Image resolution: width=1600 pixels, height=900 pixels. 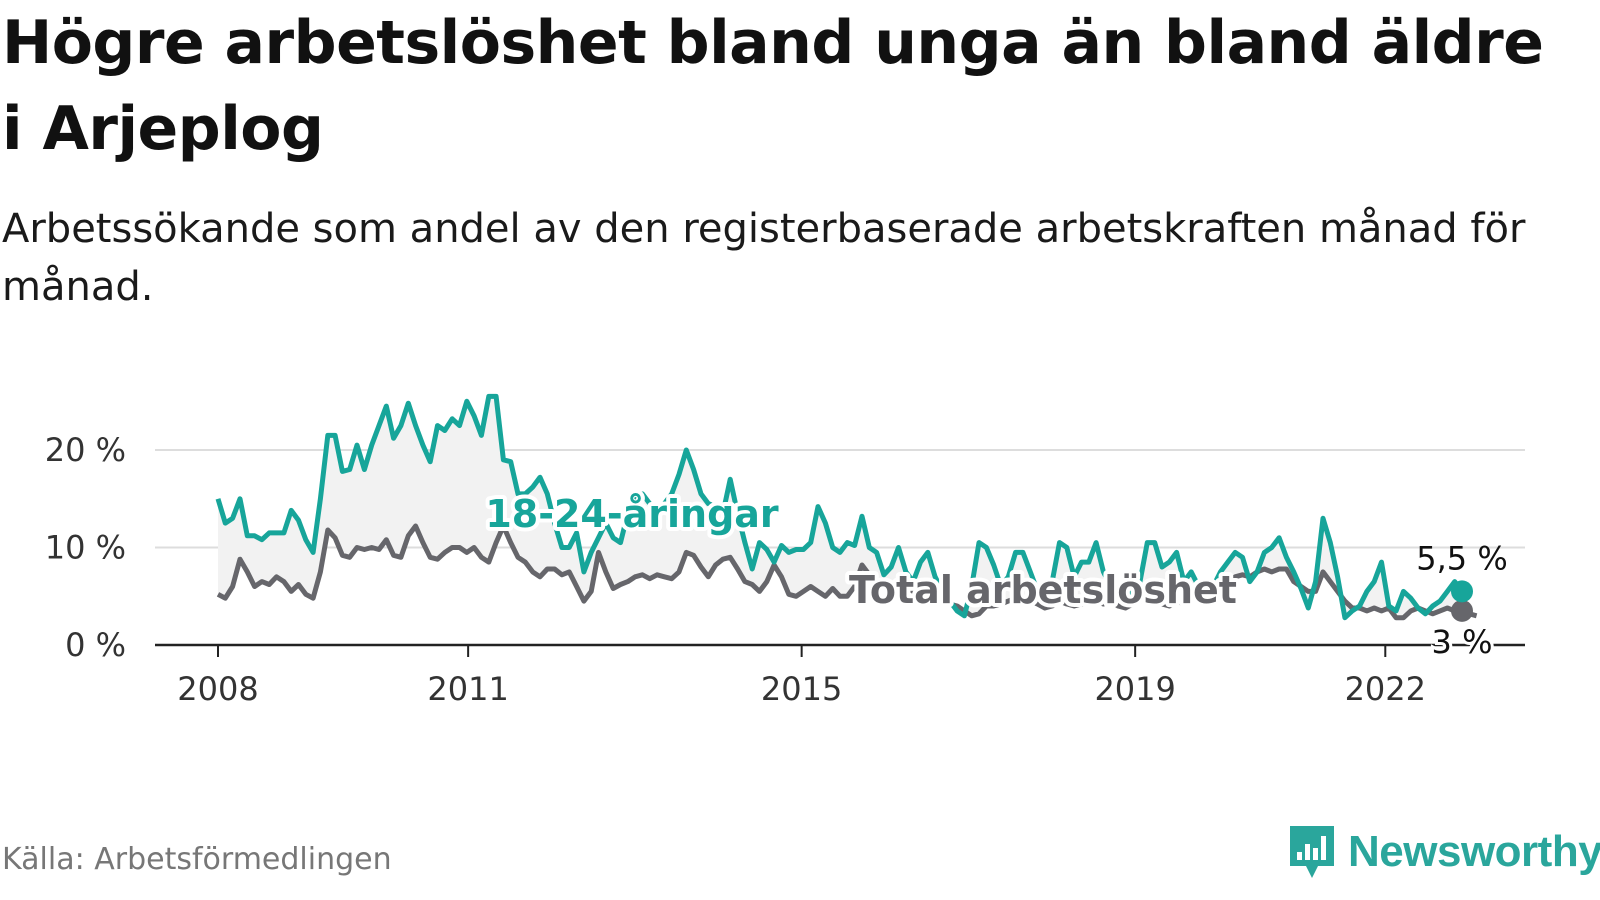 What do you see at coordinates (1043, 590) in the screenshot?
I see `series-label-total: Total arbetslöshet` at bounding box center [1043, 590].